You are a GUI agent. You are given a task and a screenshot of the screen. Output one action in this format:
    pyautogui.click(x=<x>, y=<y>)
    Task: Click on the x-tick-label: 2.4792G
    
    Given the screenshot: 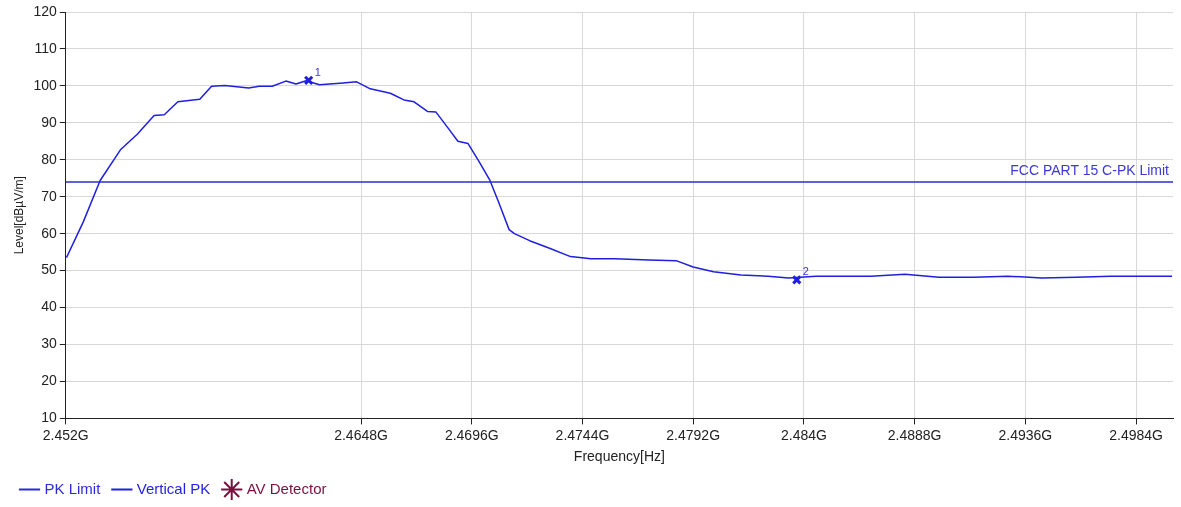 What is the action you would take?
    pyautogui.click(x=693, y=434)
    